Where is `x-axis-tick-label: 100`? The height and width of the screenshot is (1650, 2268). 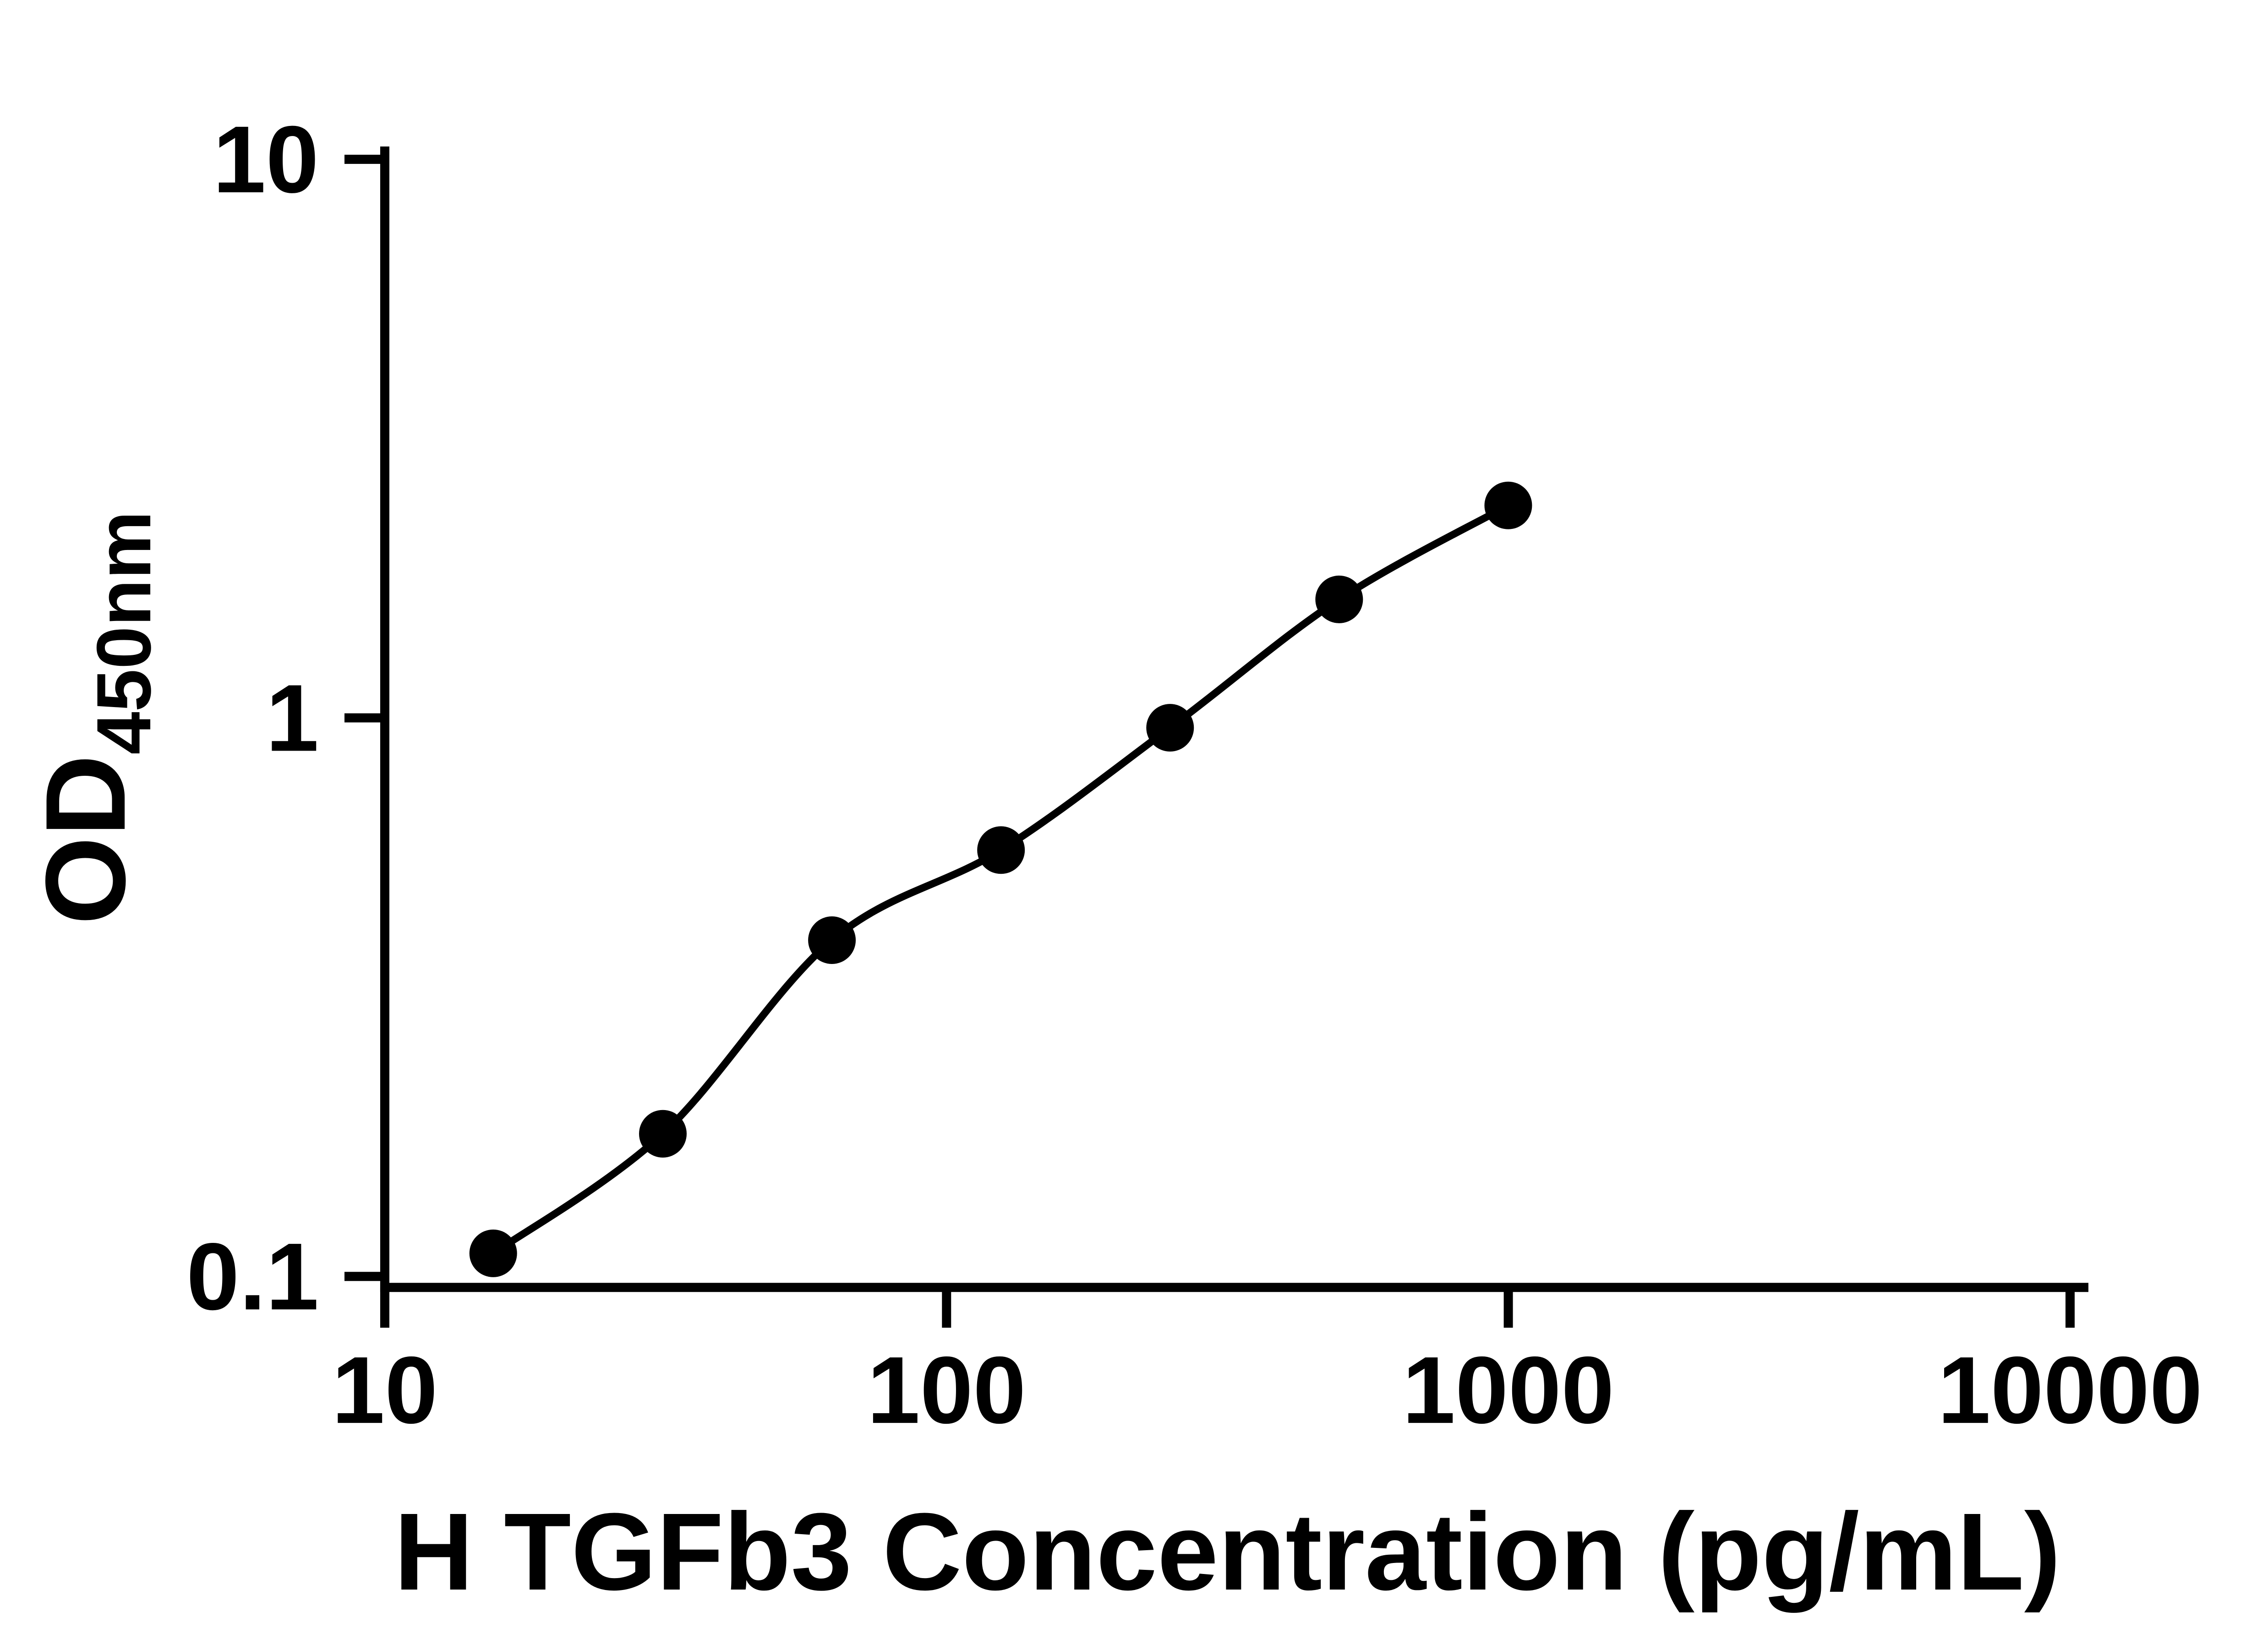
x-axis-tick-label: 100 is located at coordinates (946, 1390).